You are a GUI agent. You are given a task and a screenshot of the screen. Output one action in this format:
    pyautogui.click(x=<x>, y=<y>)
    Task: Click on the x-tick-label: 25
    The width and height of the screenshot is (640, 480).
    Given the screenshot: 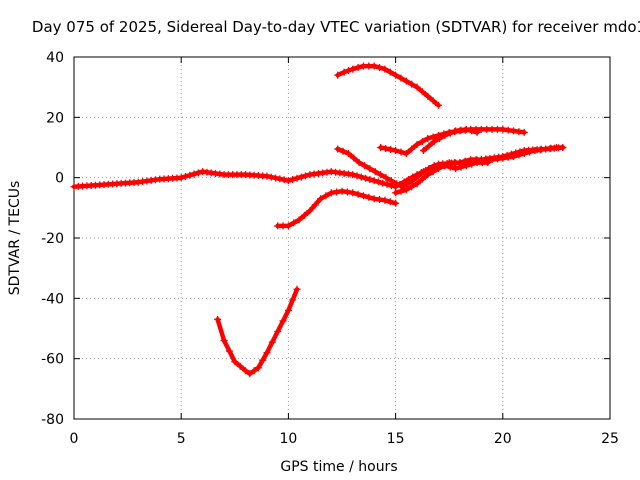 What is the action you would take?
    pyautogui.click(x=610, y=439)
    